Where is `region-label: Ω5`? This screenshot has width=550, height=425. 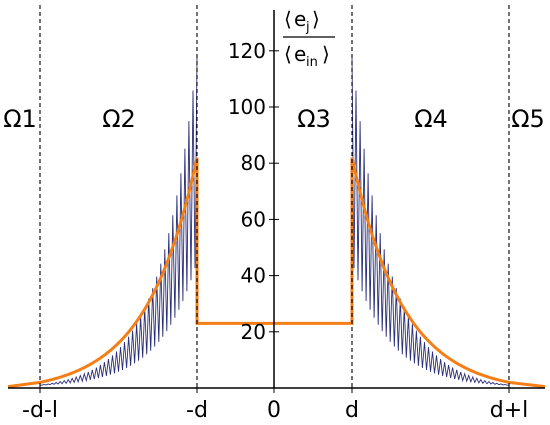
region-label: Ω5 is located at coordinates (528, 119).